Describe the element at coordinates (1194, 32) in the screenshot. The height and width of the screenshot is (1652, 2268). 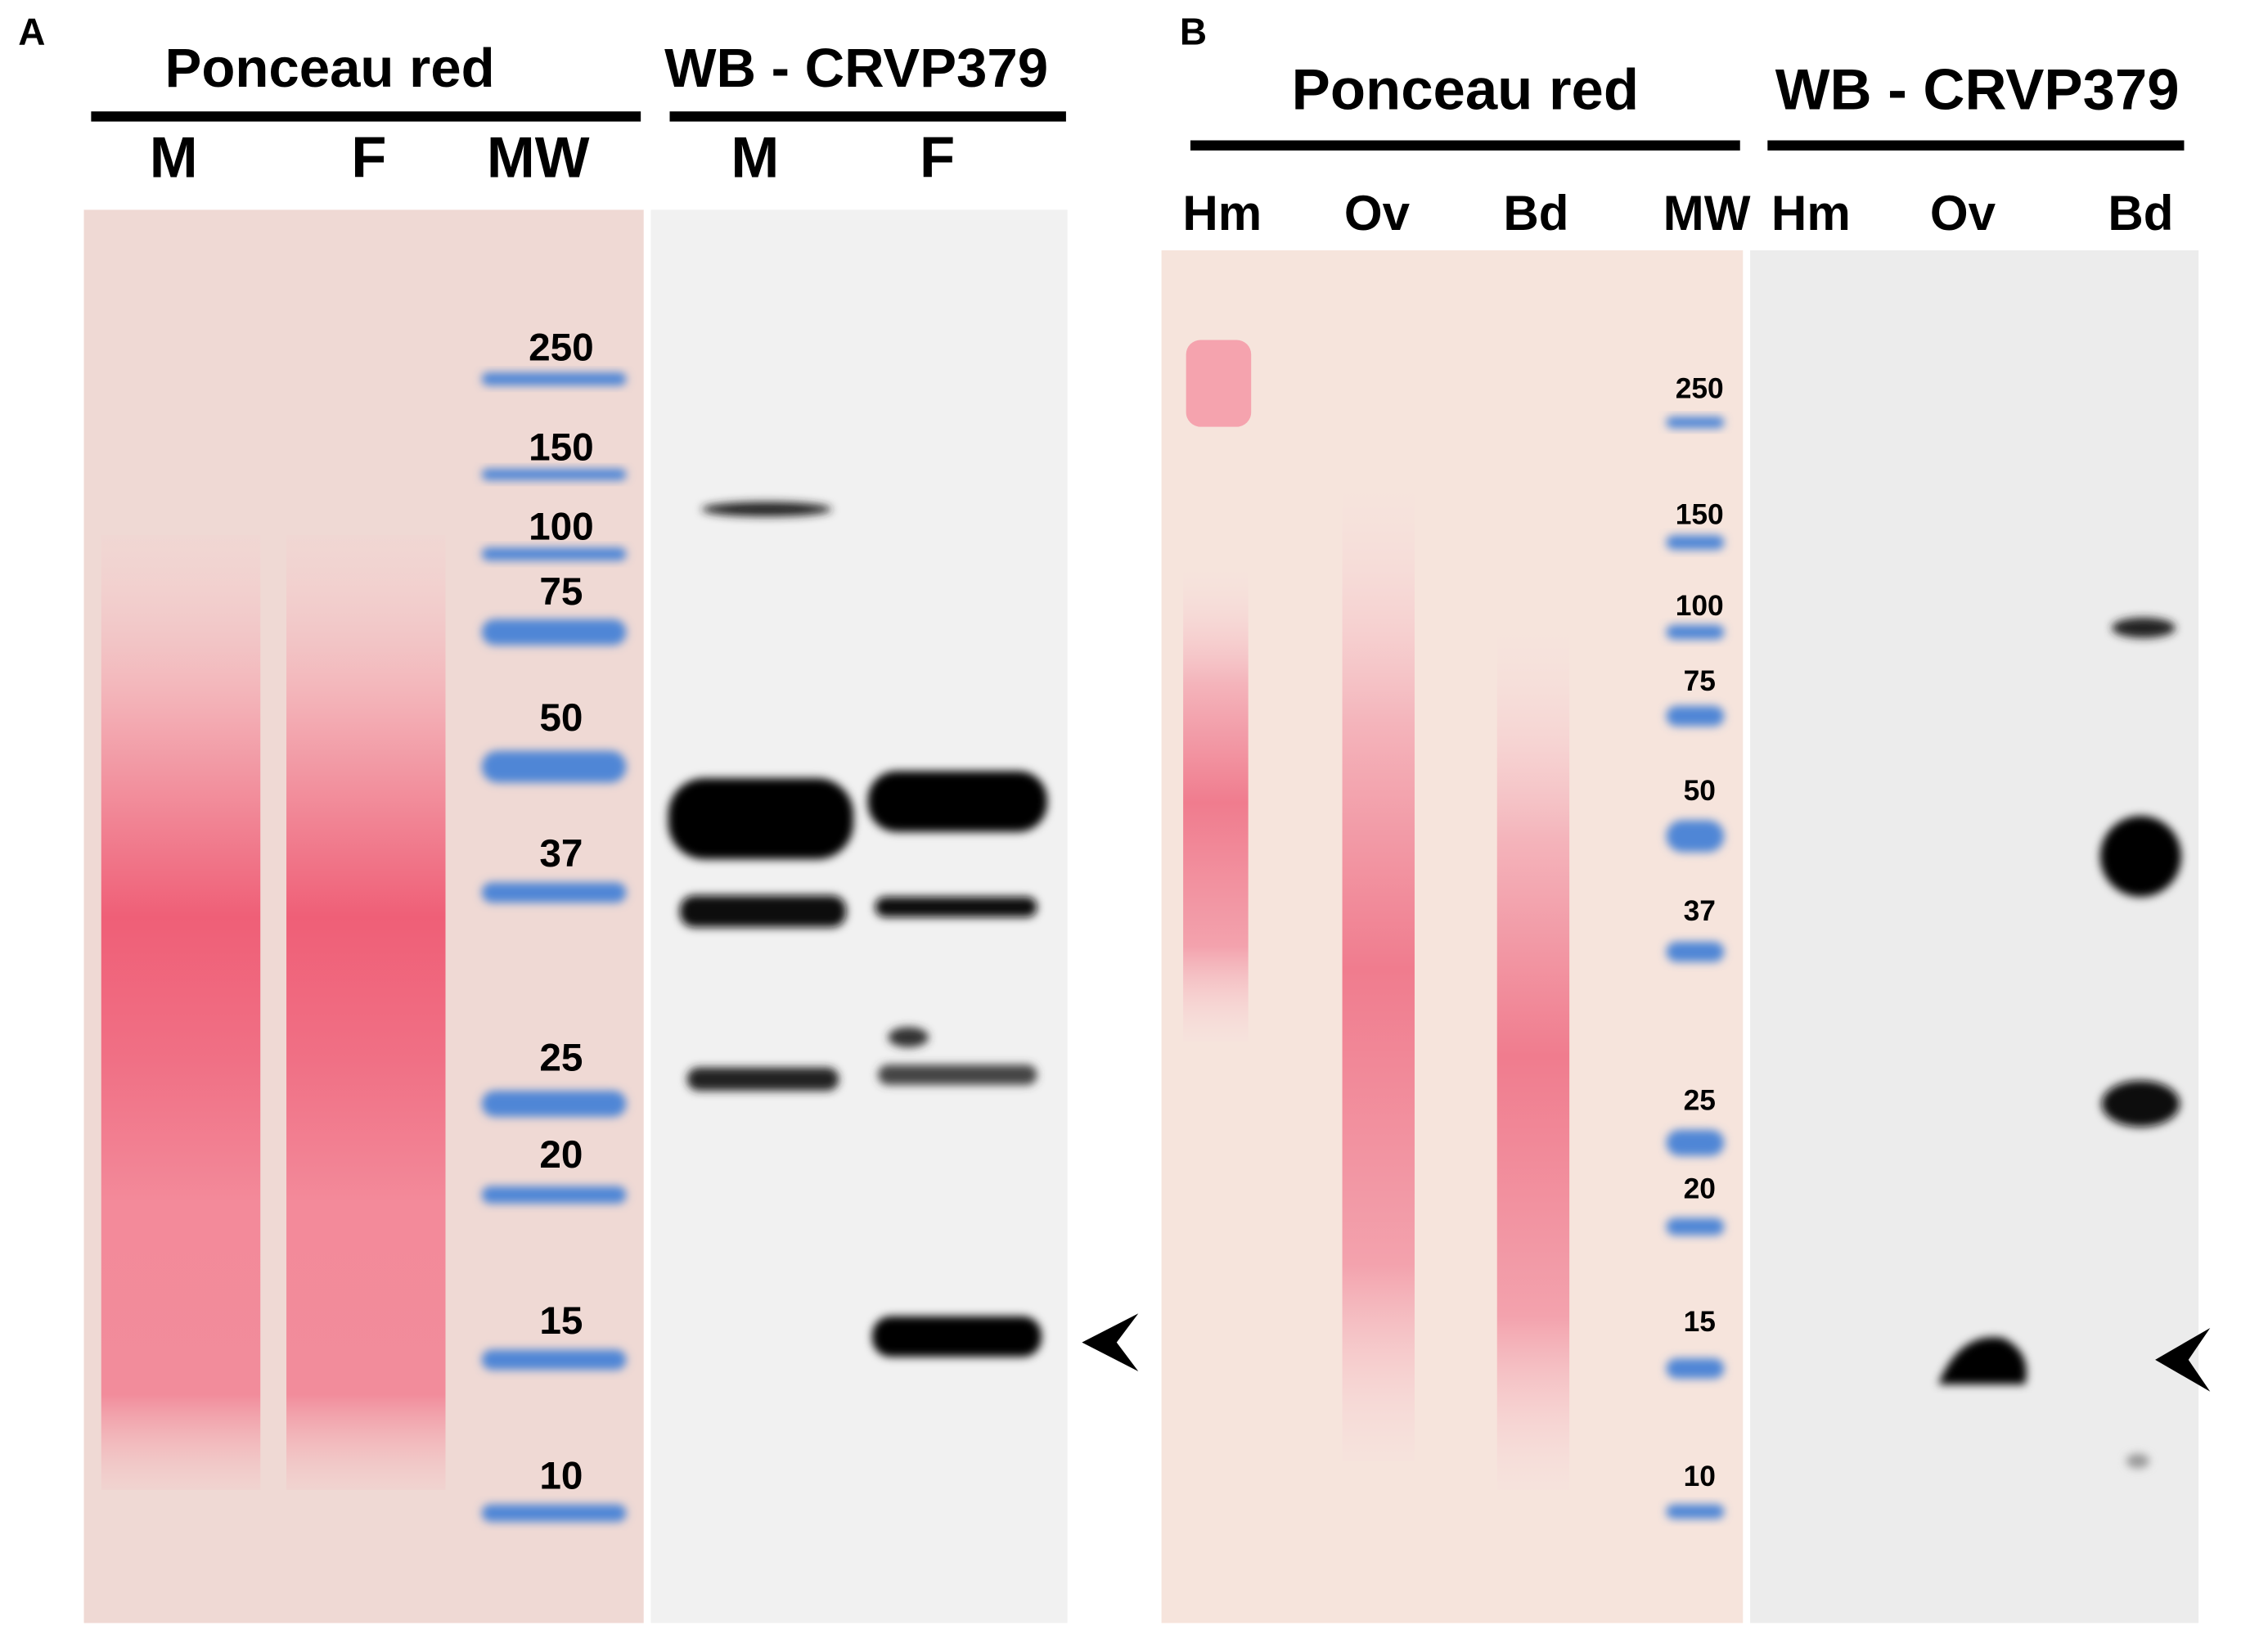
I see `panel-label: B` at that location.